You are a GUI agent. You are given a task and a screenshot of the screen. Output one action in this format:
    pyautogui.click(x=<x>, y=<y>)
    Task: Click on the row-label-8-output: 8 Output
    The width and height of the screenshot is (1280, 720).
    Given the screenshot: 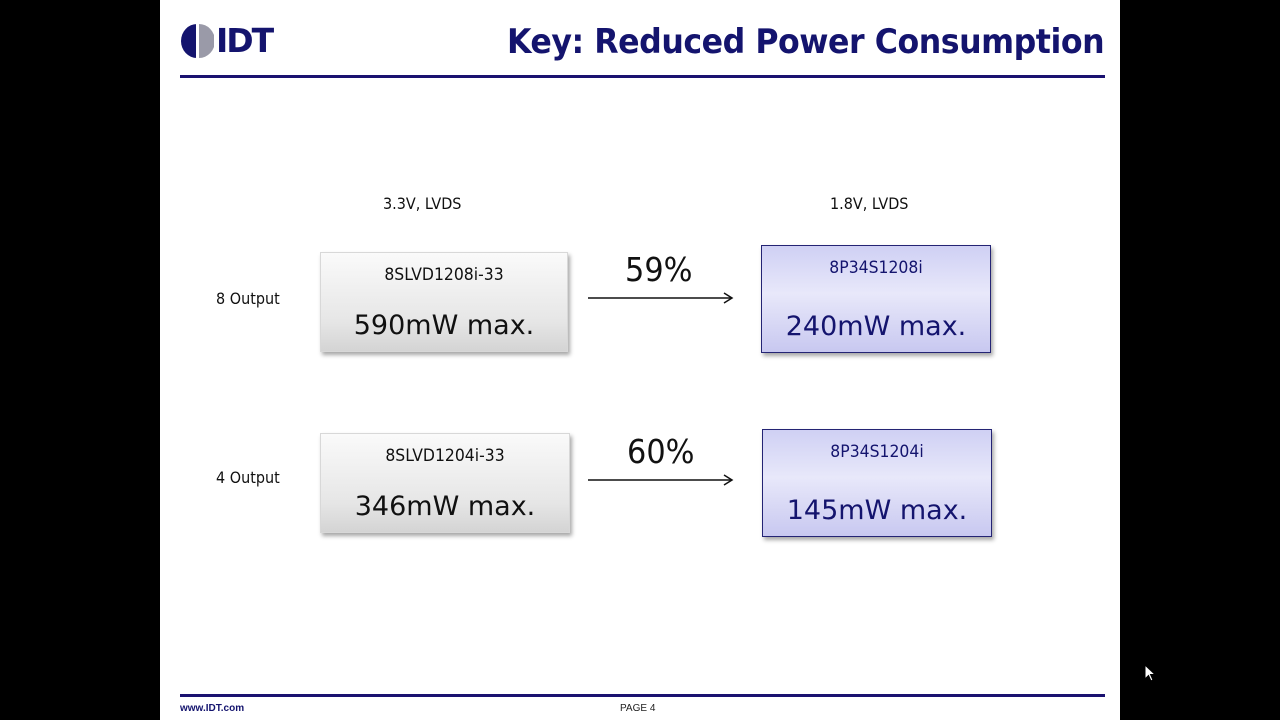 What is the action you would take?
    pyautogui.click(x=248, y=298)
    